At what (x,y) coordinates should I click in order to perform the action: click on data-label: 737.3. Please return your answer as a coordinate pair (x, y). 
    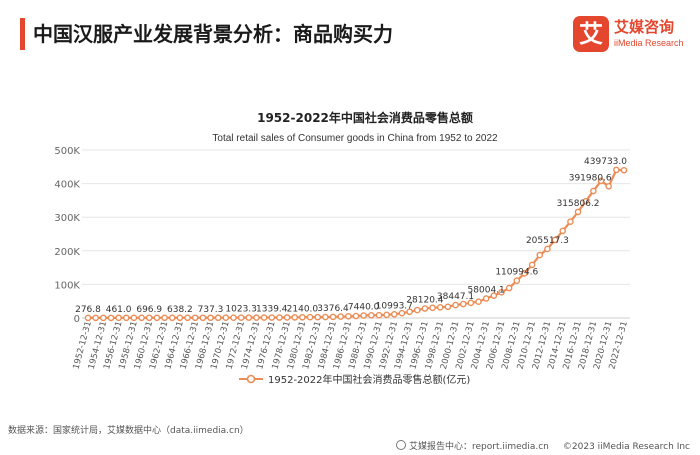
    Looking at the image, I should click on (211, 310).